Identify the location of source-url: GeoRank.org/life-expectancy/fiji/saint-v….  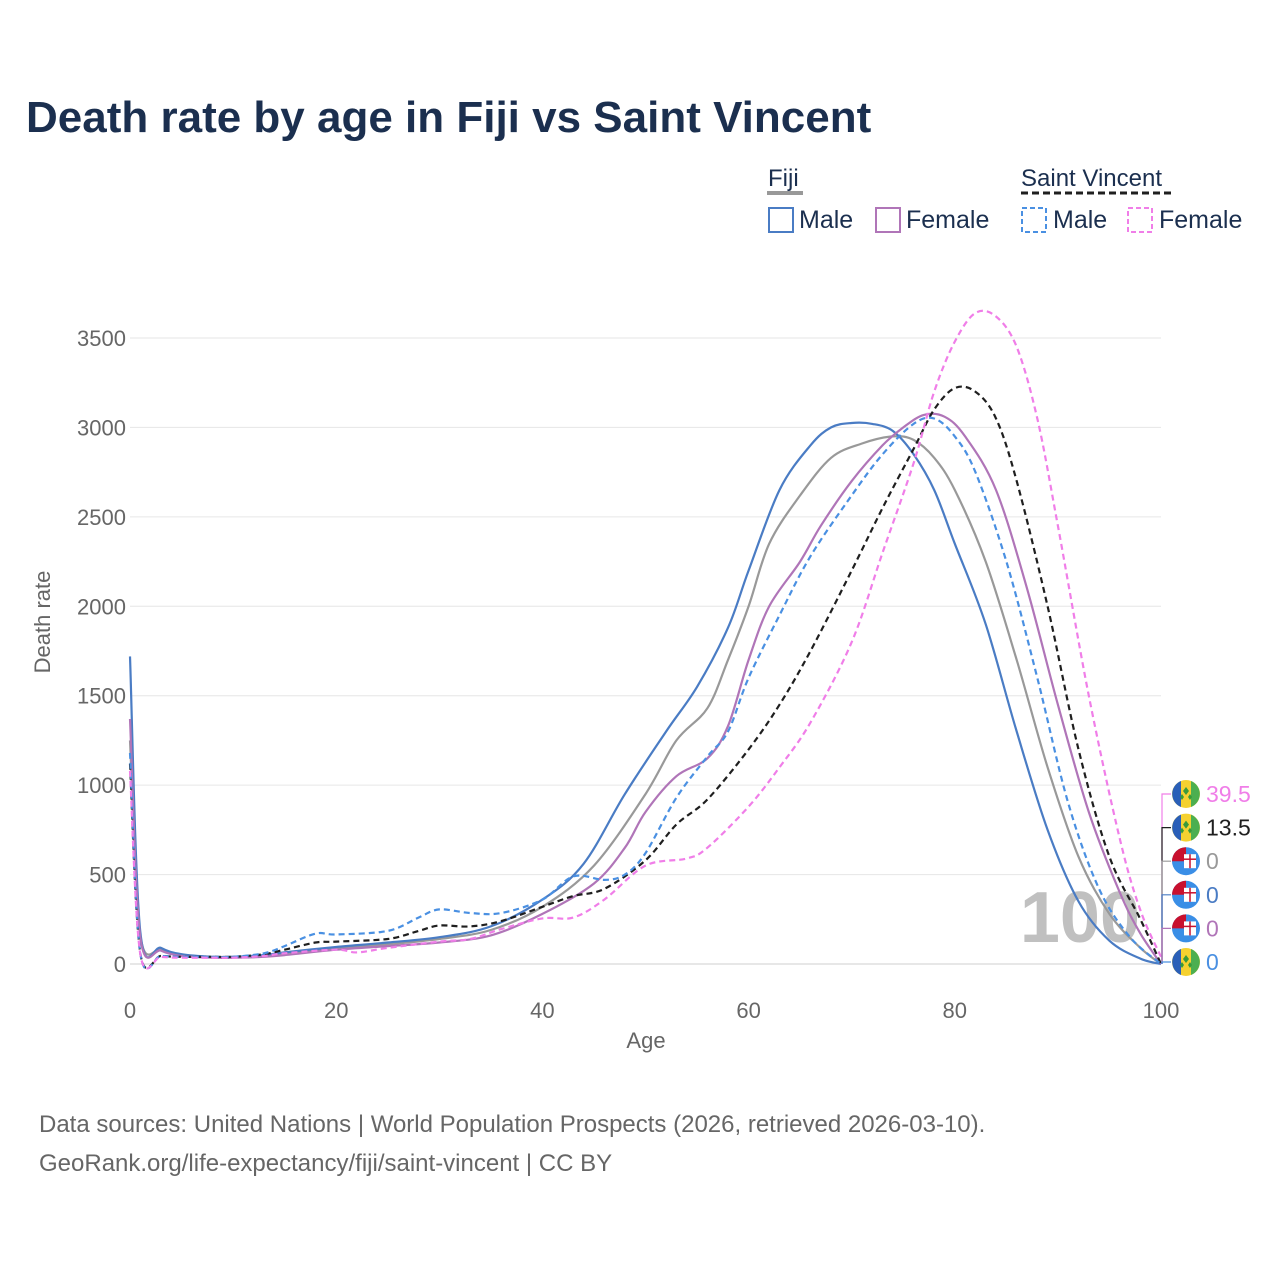
(325, 1163).